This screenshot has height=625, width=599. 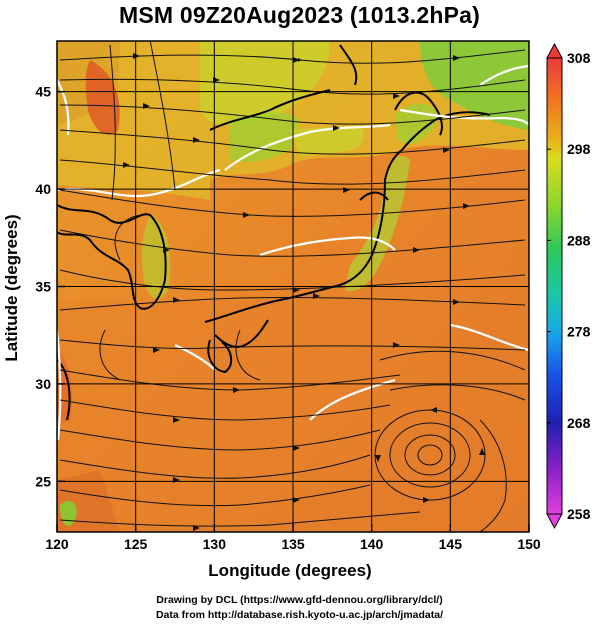 What do you see at coordinates (299, 15) in the screenshot?
I see `map-title: MSM 09Z20Aug2023 (1013.2hPa)` at bounding box center [299, 15].